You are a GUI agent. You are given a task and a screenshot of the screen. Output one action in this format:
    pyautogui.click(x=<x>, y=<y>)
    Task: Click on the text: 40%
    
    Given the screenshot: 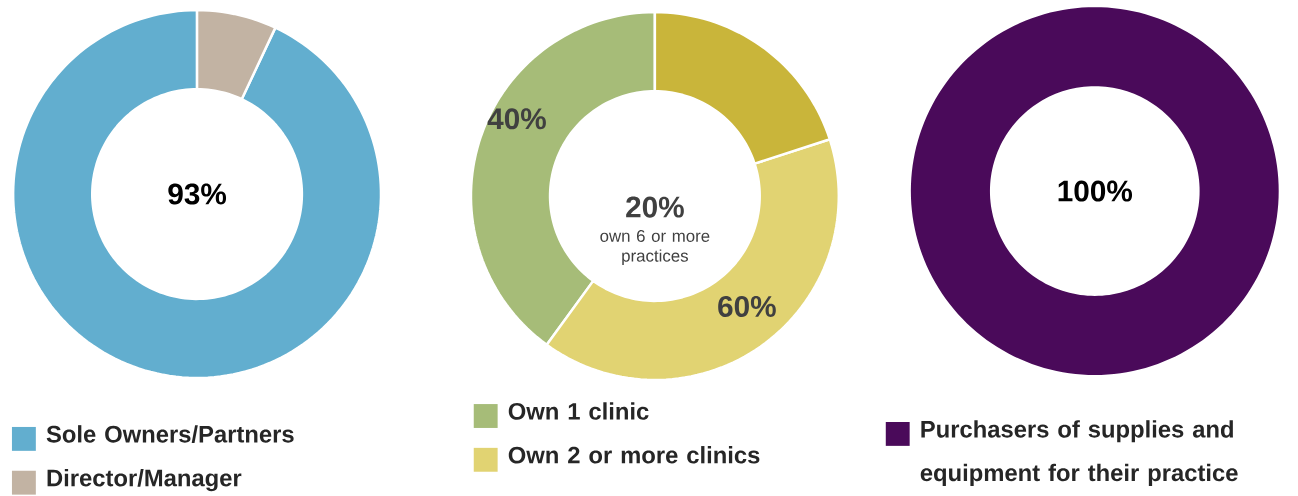 What is the action you would take?
    pyautogui.click(x=516, y=119)
    